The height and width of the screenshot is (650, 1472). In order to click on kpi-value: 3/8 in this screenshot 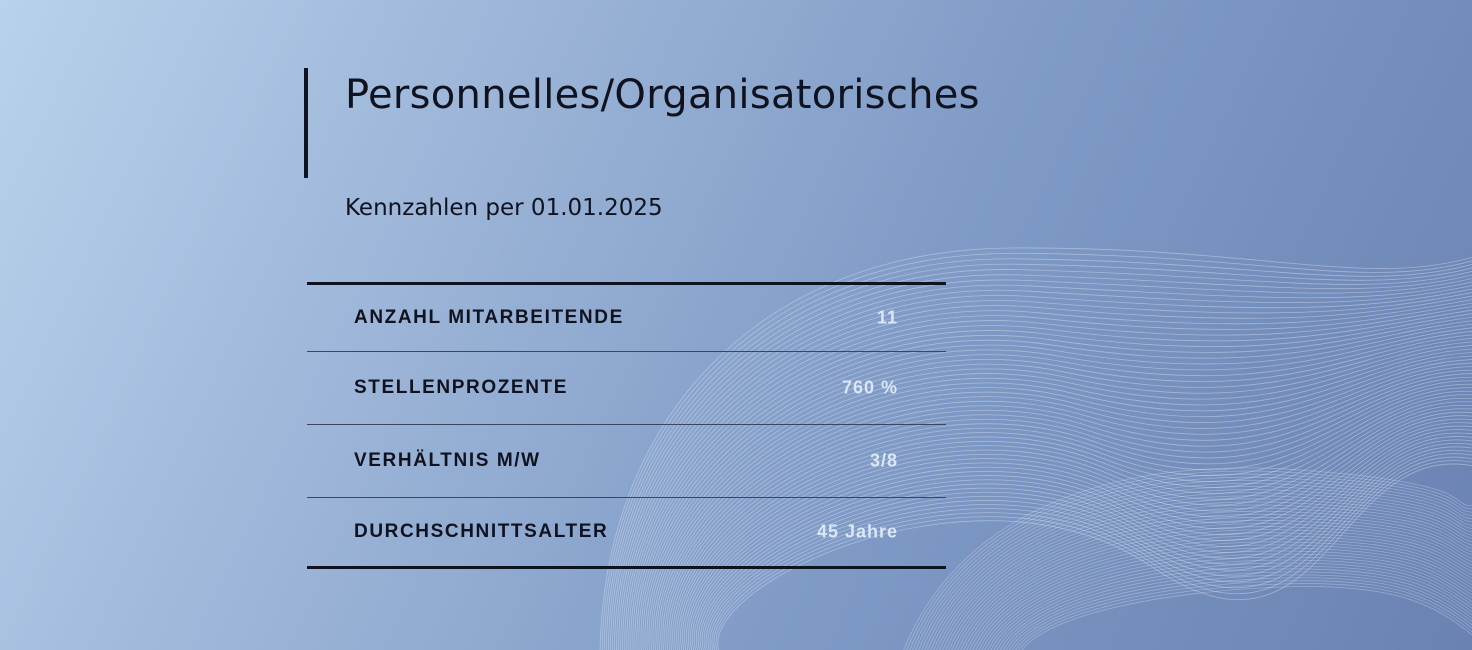, I will do `click(883, 460)`.